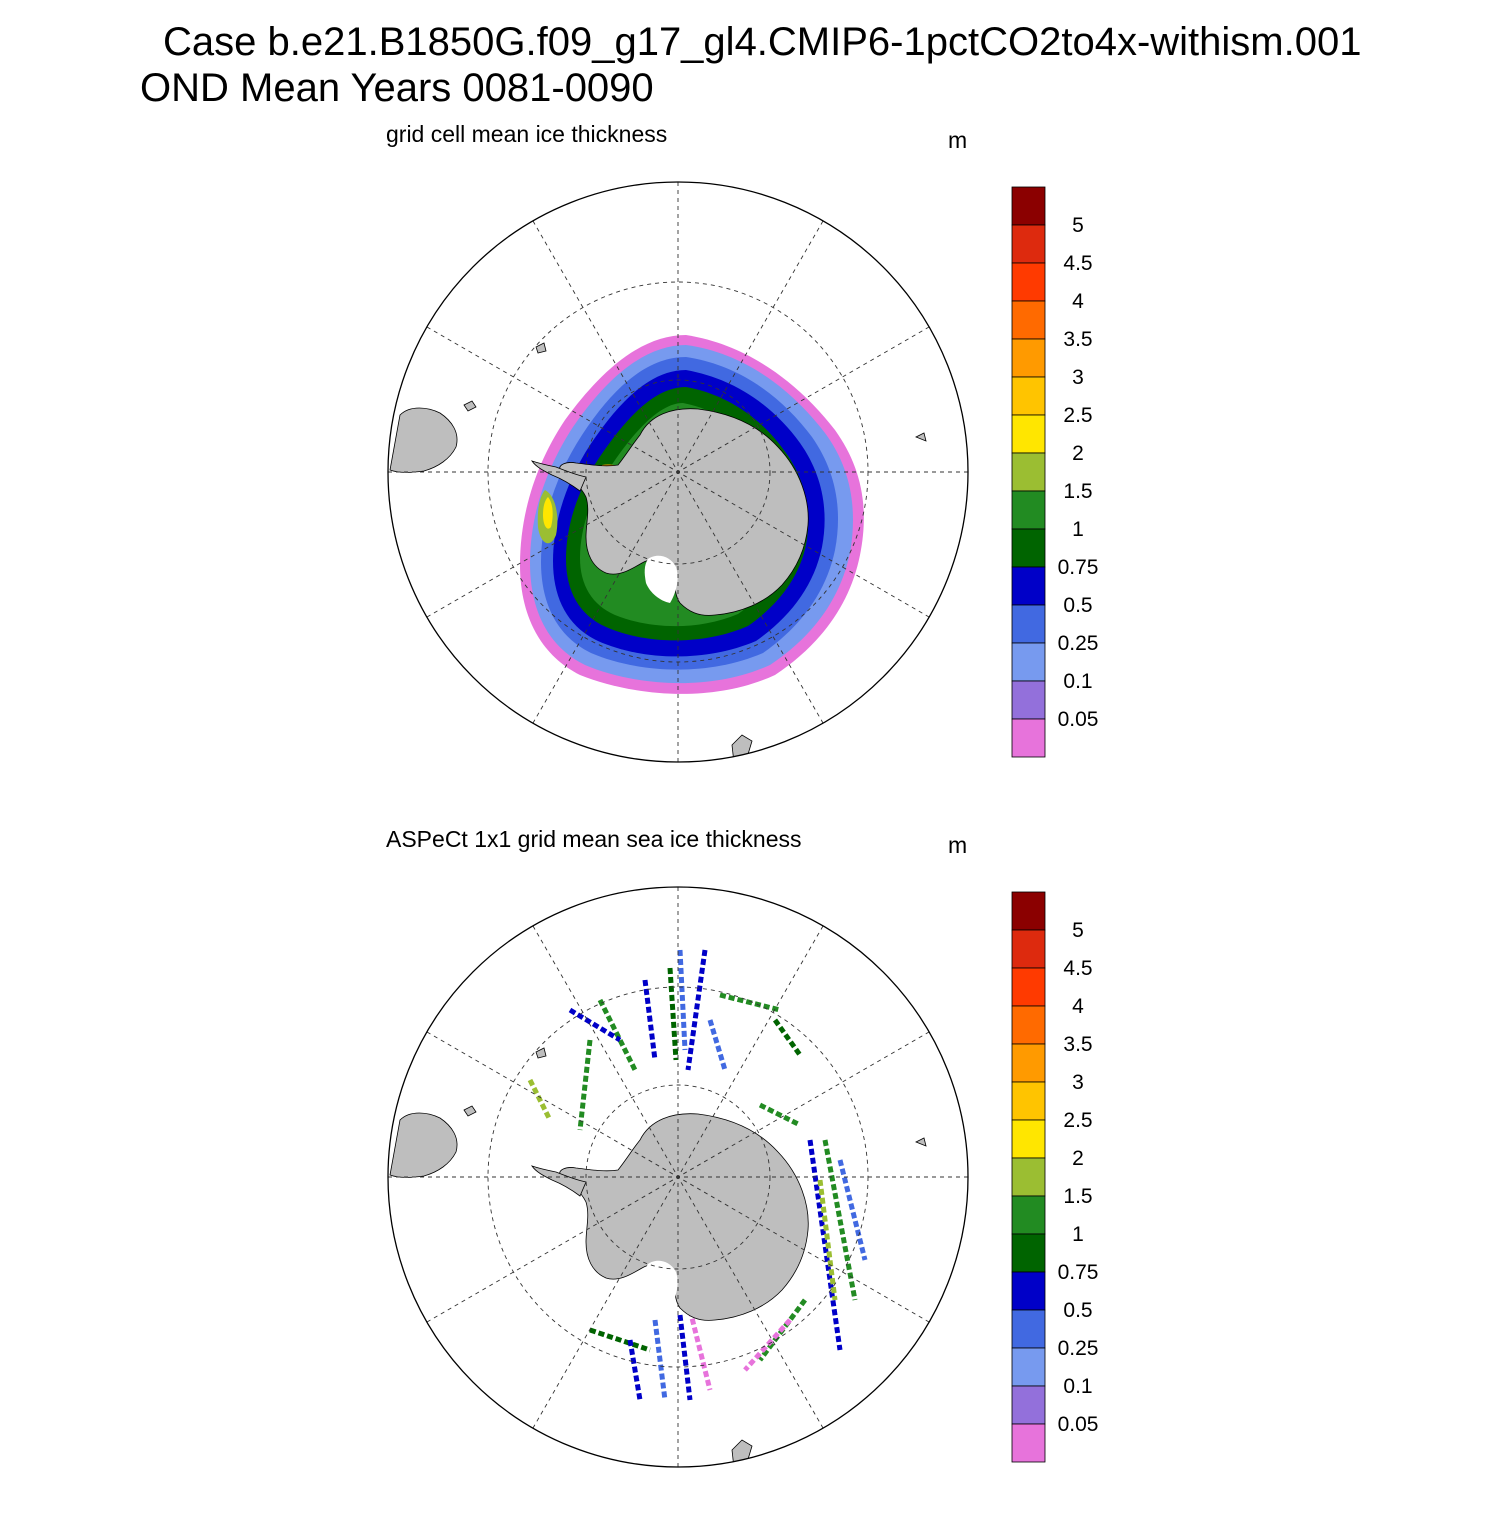 The width and height of the screenshot is (1500, 1525). I want to click on model-units-label: m, so click(958, 140).